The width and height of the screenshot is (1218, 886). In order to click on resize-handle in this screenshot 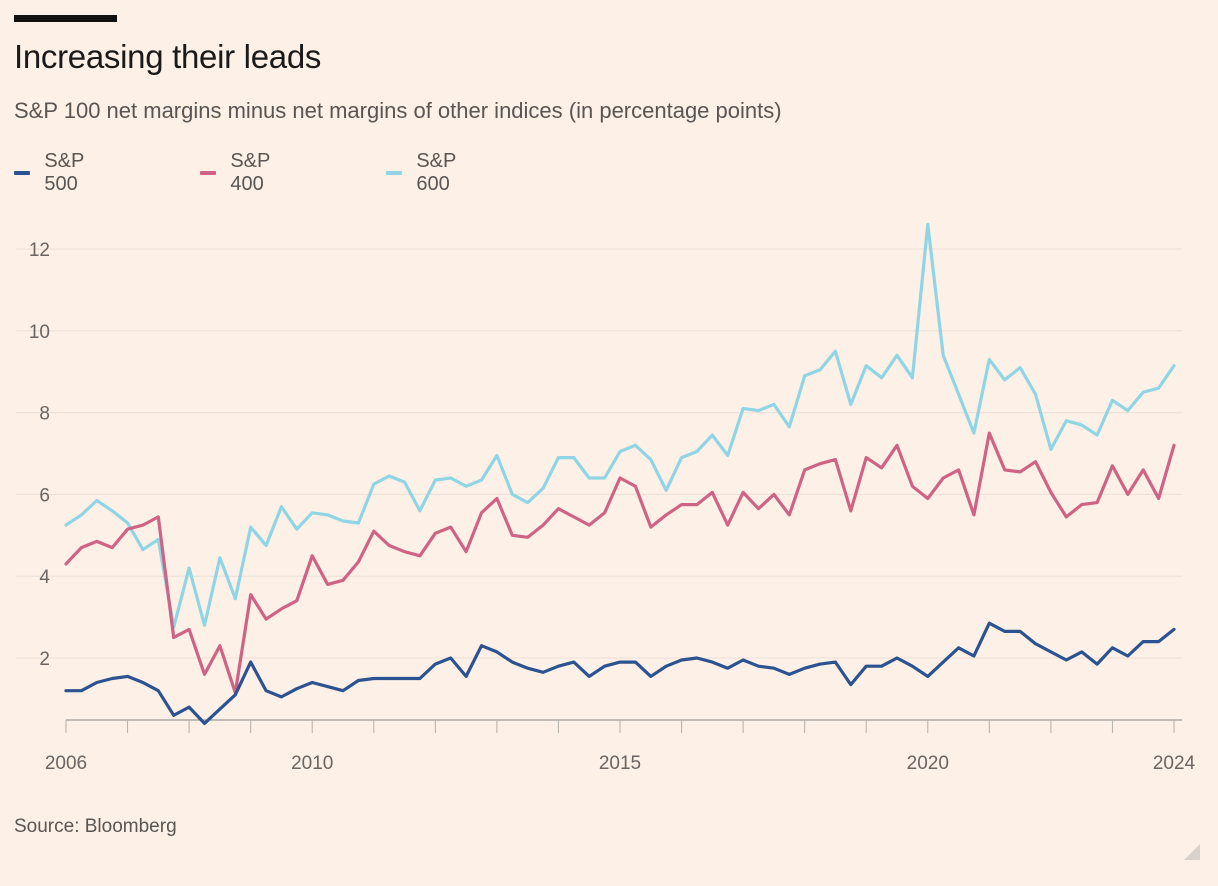, I will do `click(1192, 852)`.